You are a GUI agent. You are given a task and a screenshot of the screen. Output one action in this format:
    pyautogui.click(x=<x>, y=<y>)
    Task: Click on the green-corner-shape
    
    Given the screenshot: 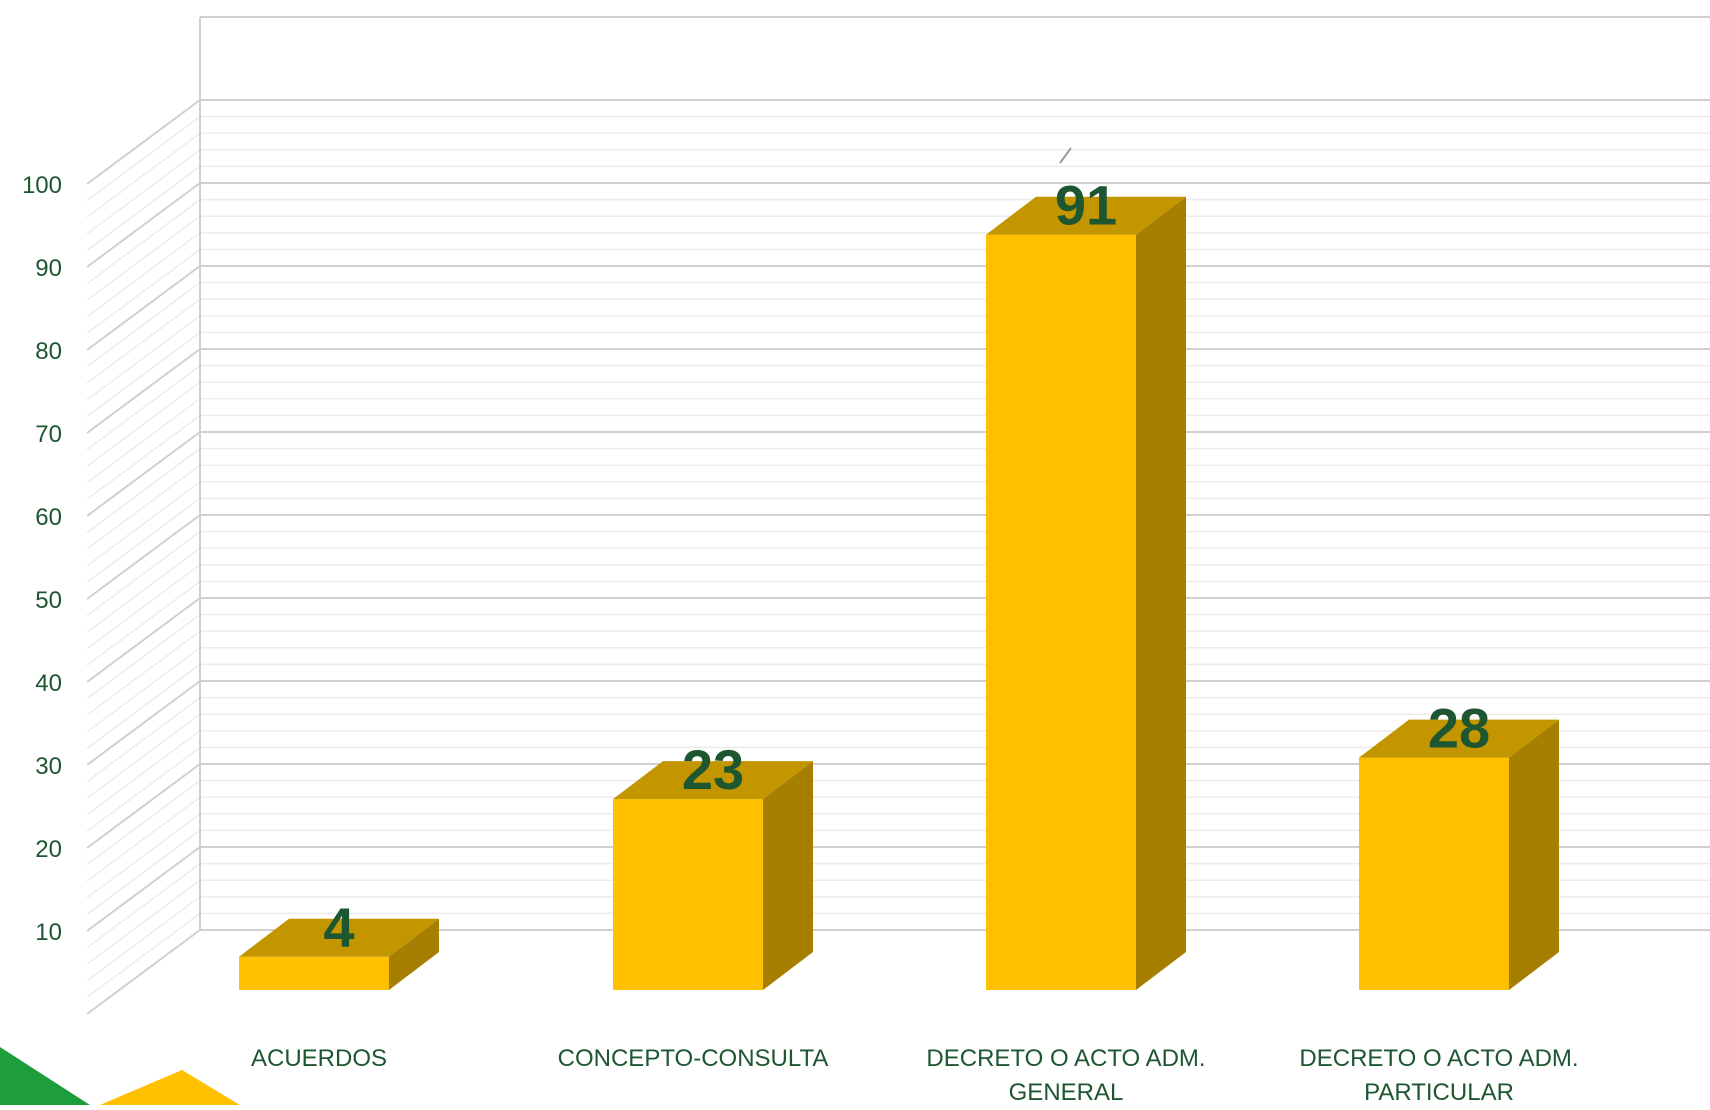 What is the action you would take?
    pyautogui.click(x=45, y=1076)
    